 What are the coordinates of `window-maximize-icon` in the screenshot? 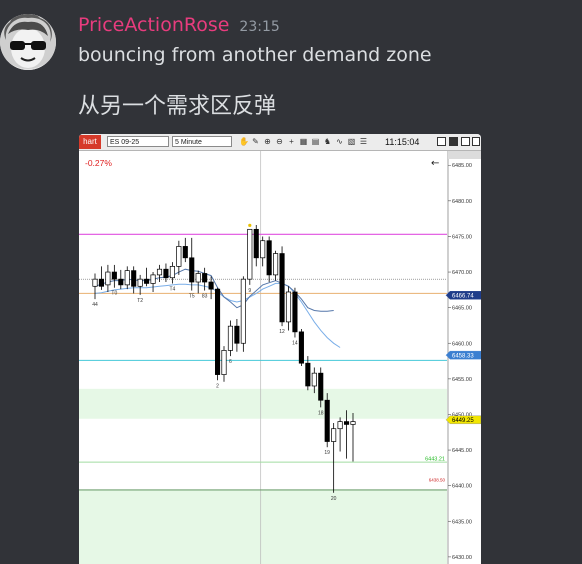 It's located at (465, 141).